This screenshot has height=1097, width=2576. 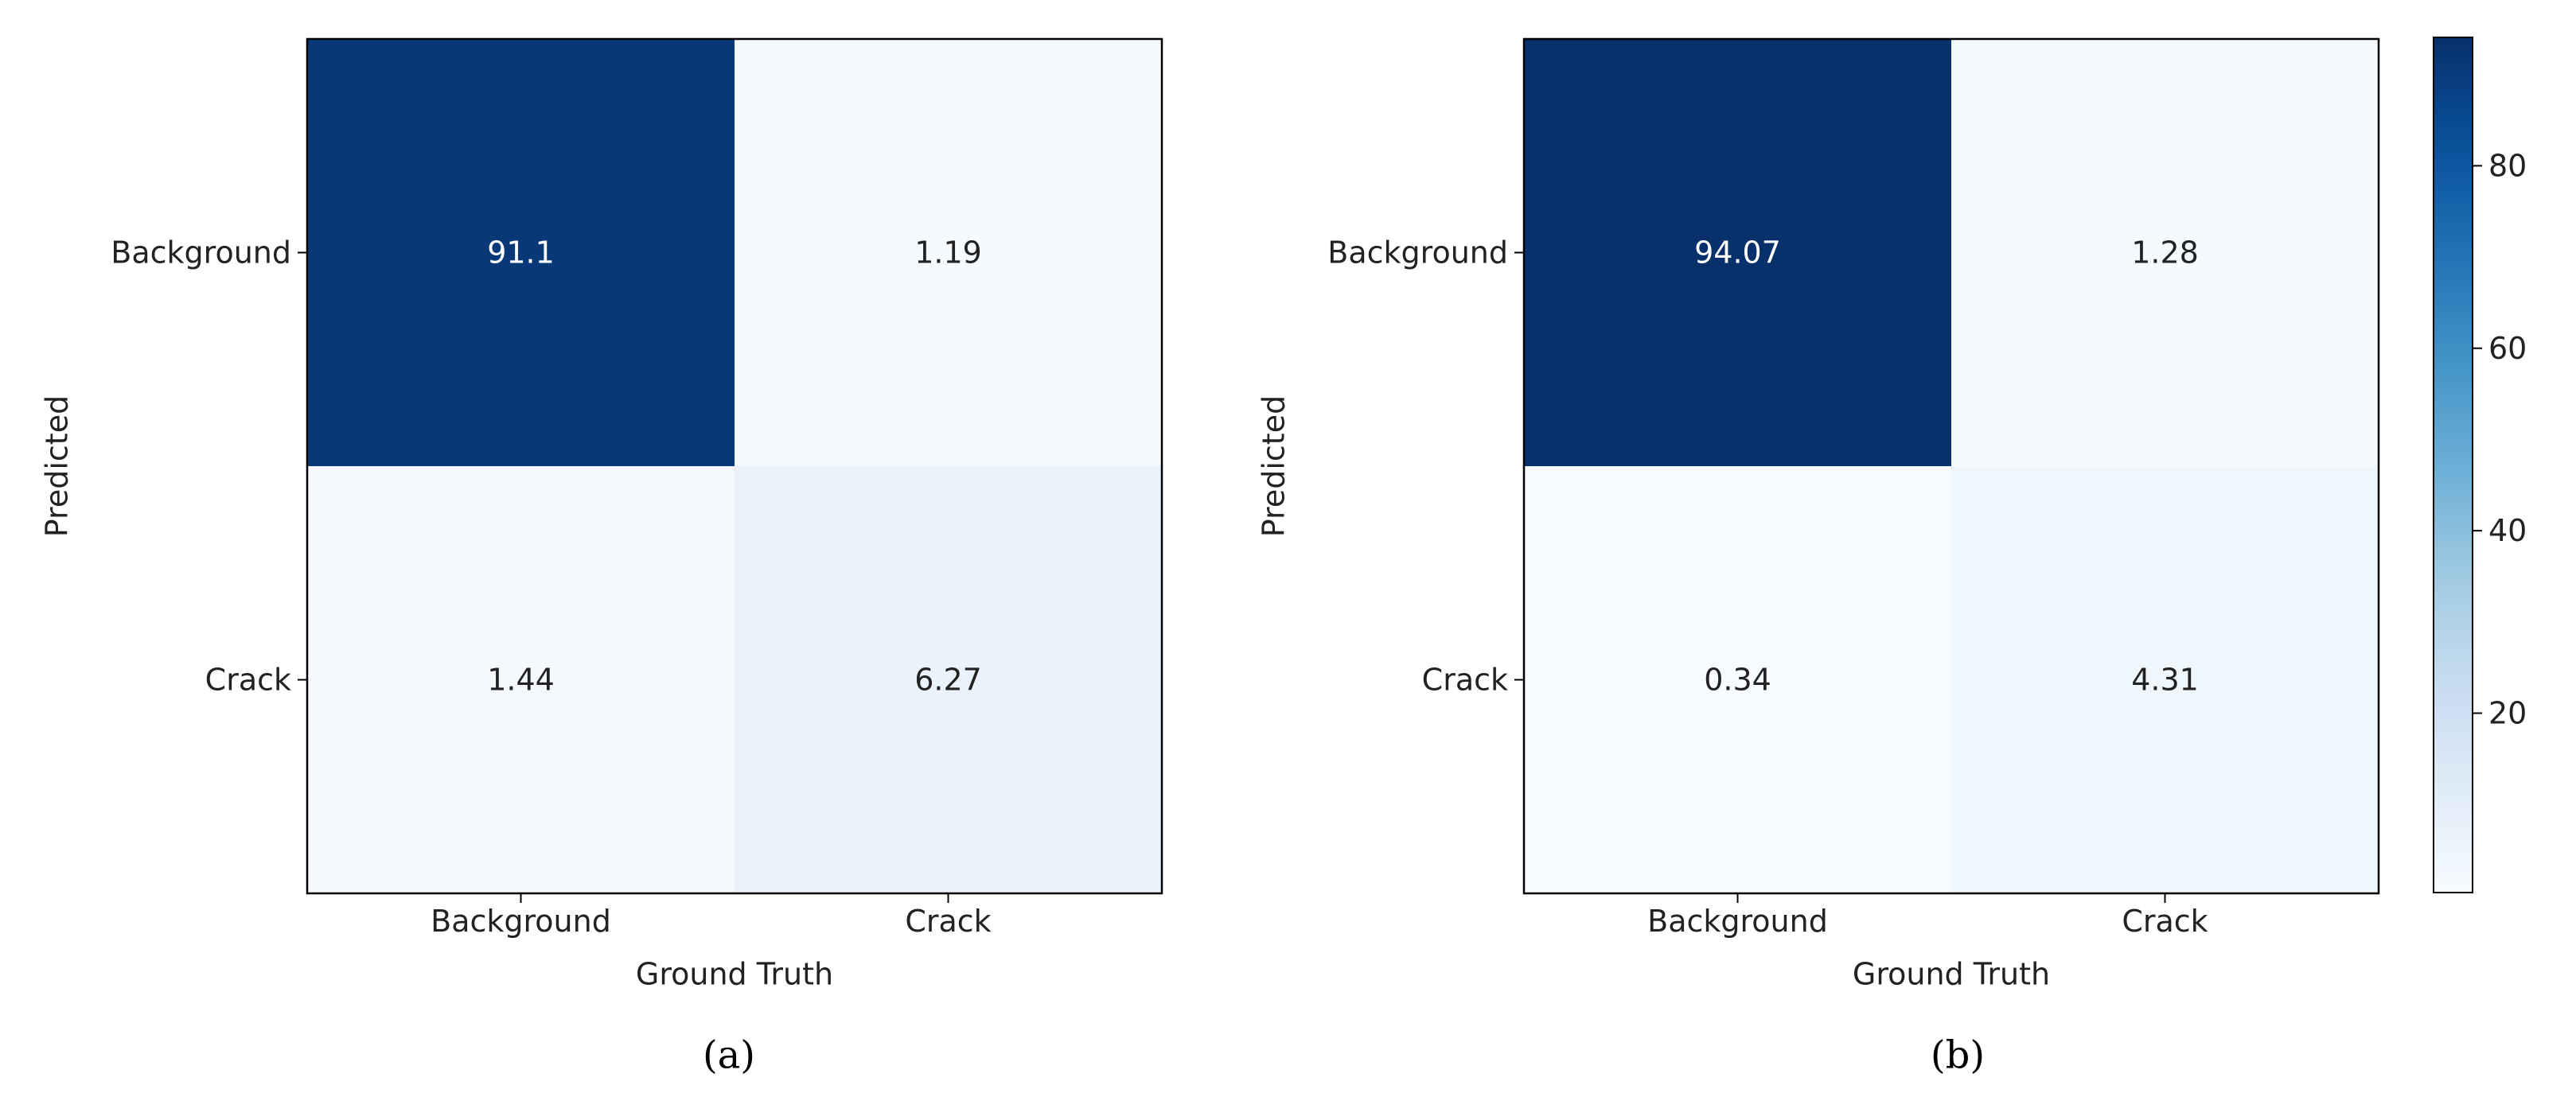 What do you see at coordinates (2507, 713) in the screenshot?
I see `colorbar-tick-label: 20` at bounding box center [2507, 713].